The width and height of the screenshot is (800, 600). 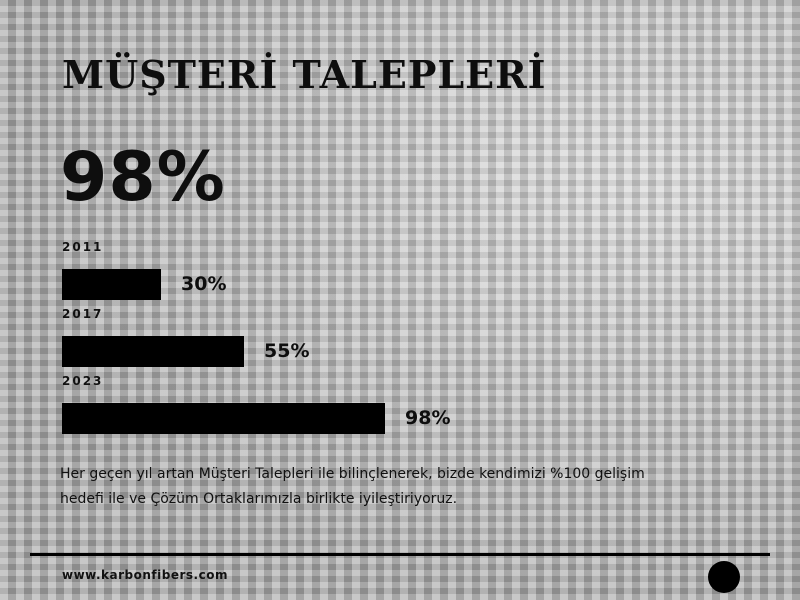 What do you see at coordinates (223, 418) in the screenshot?
I see `bar-2023` at bounding box center [223, 418].